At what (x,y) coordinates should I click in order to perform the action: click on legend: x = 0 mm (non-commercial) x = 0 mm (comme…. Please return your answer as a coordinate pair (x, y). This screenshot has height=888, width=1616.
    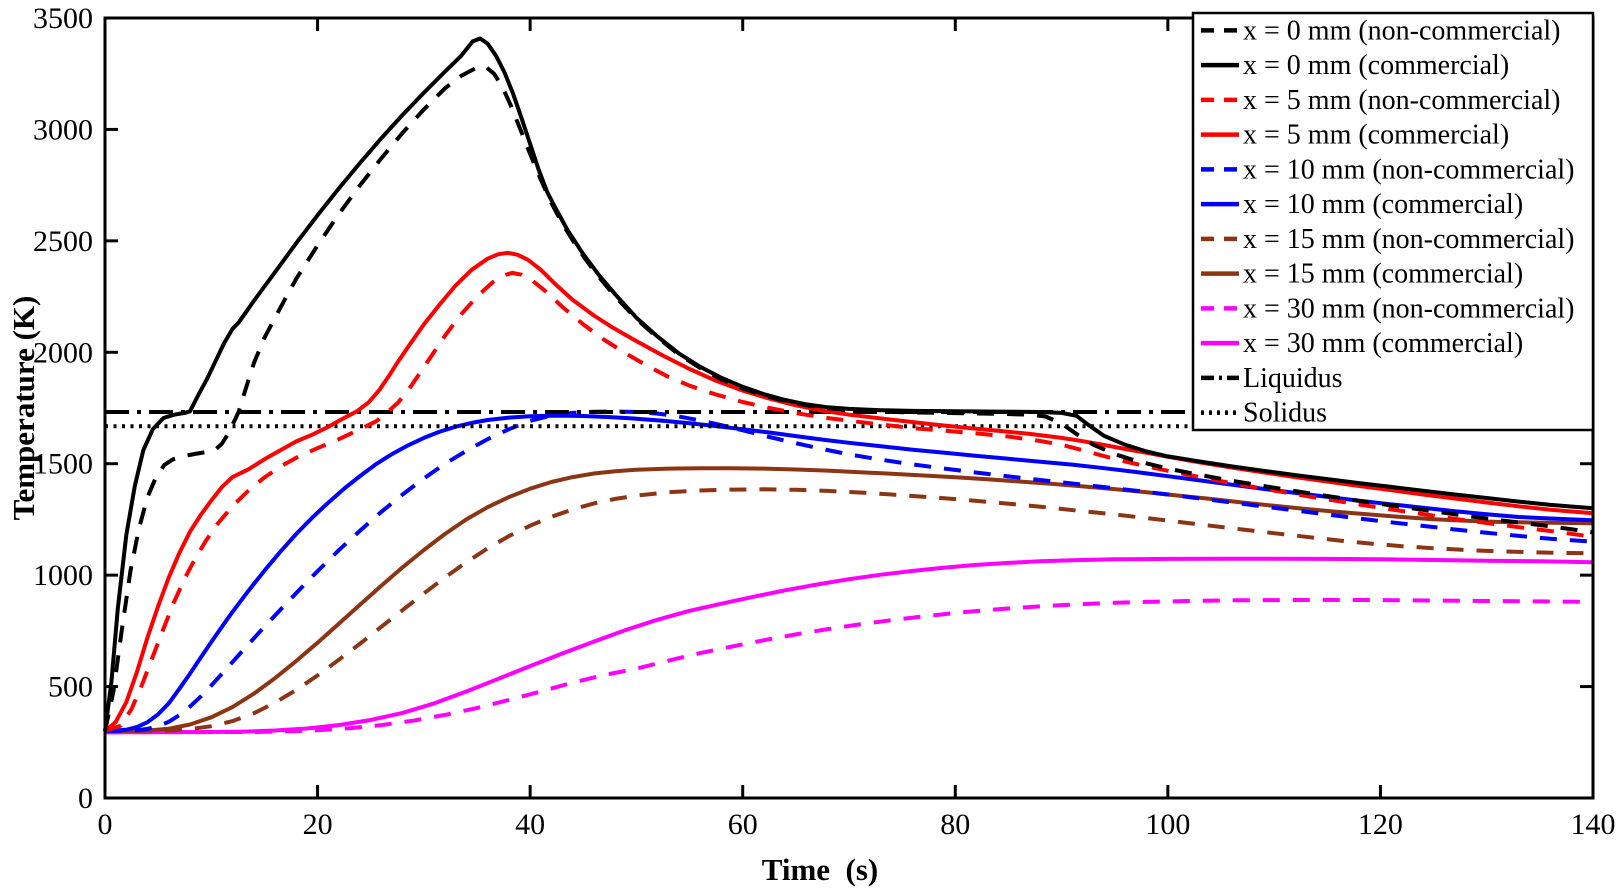
    Looking at the image, I should click on (1393, 221).